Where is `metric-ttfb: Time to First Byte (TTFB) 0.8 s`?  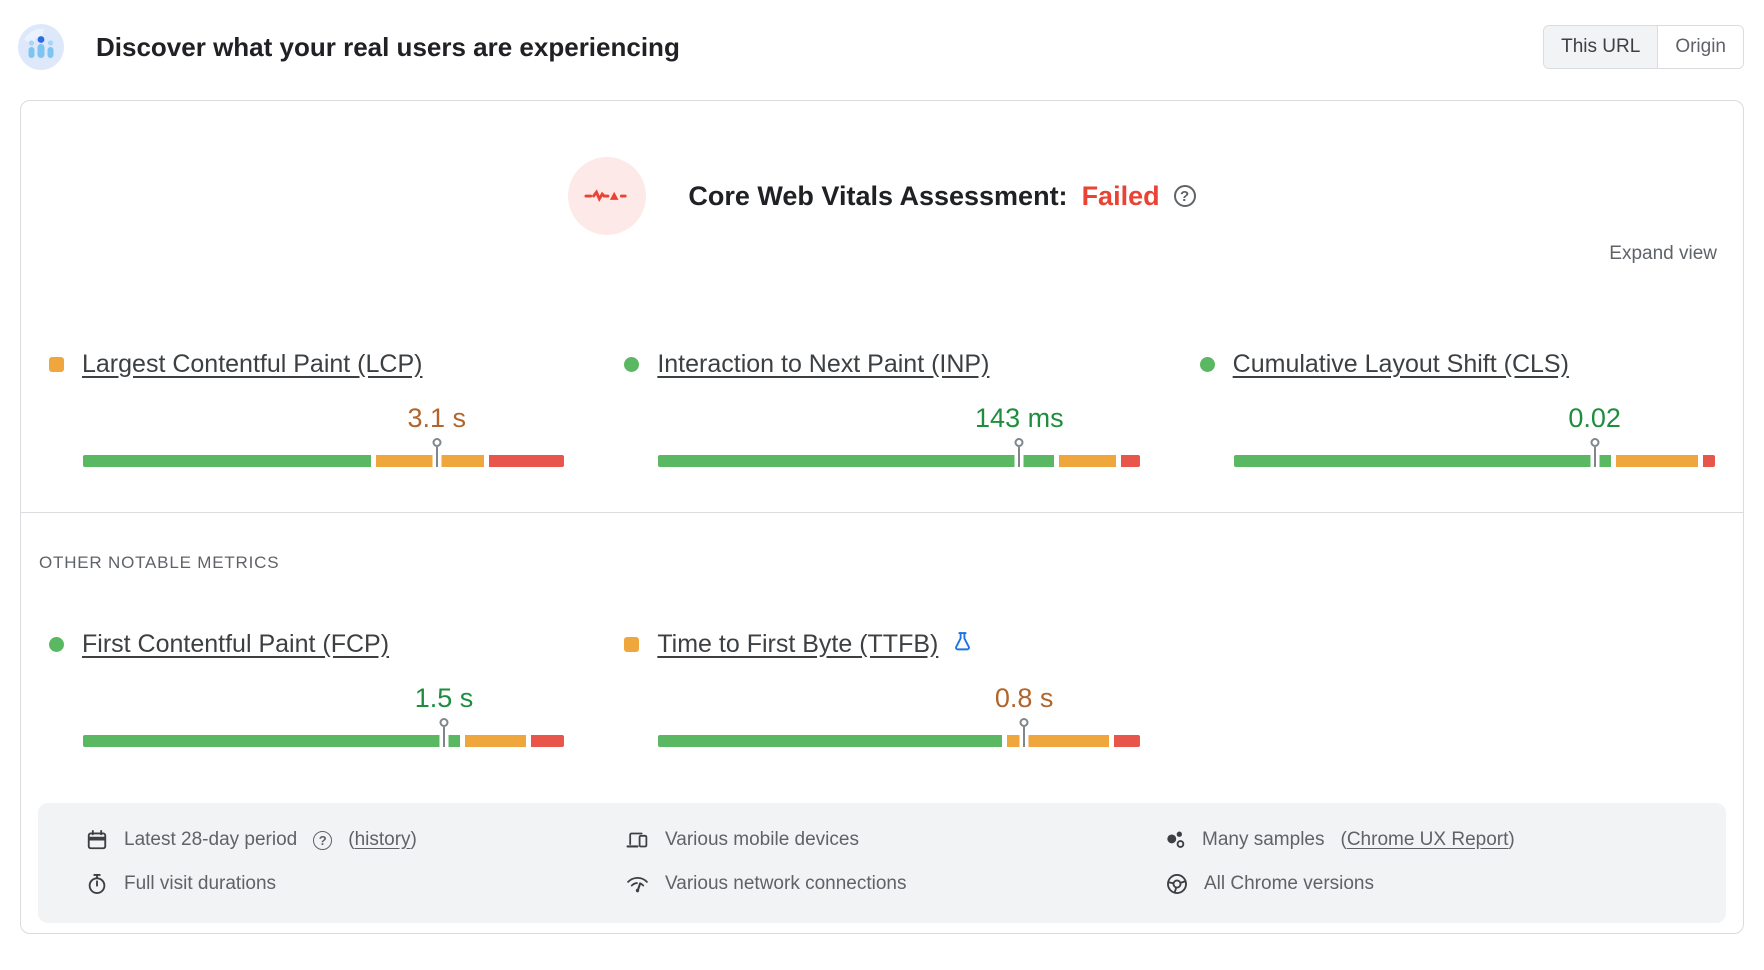
metric-ttfb: Time to First Byte (TTFB) 0.8 s is located at coordinates (882, 689).